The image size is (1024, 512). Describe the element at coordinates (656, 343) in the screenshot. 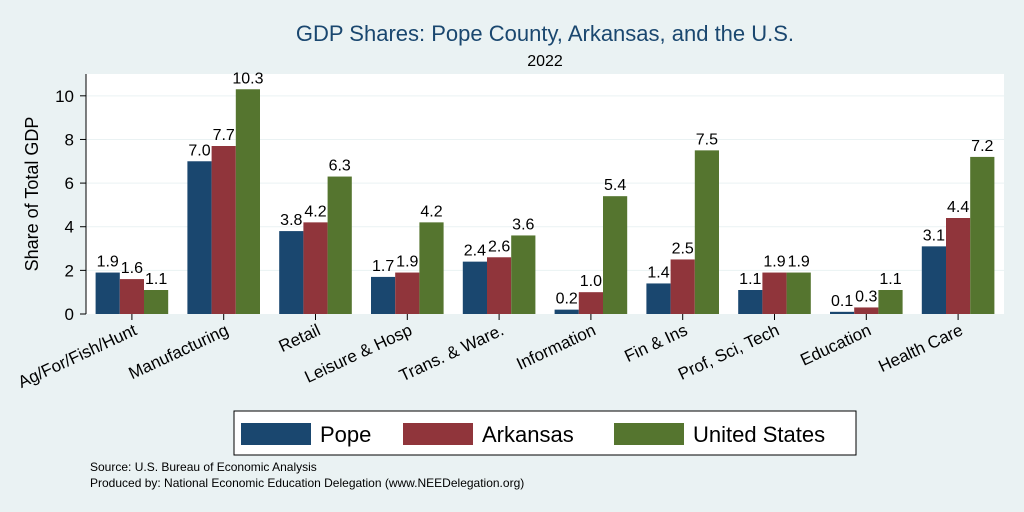

I see `x-tick-label-fin-ins: Fin & Ins` at that location.